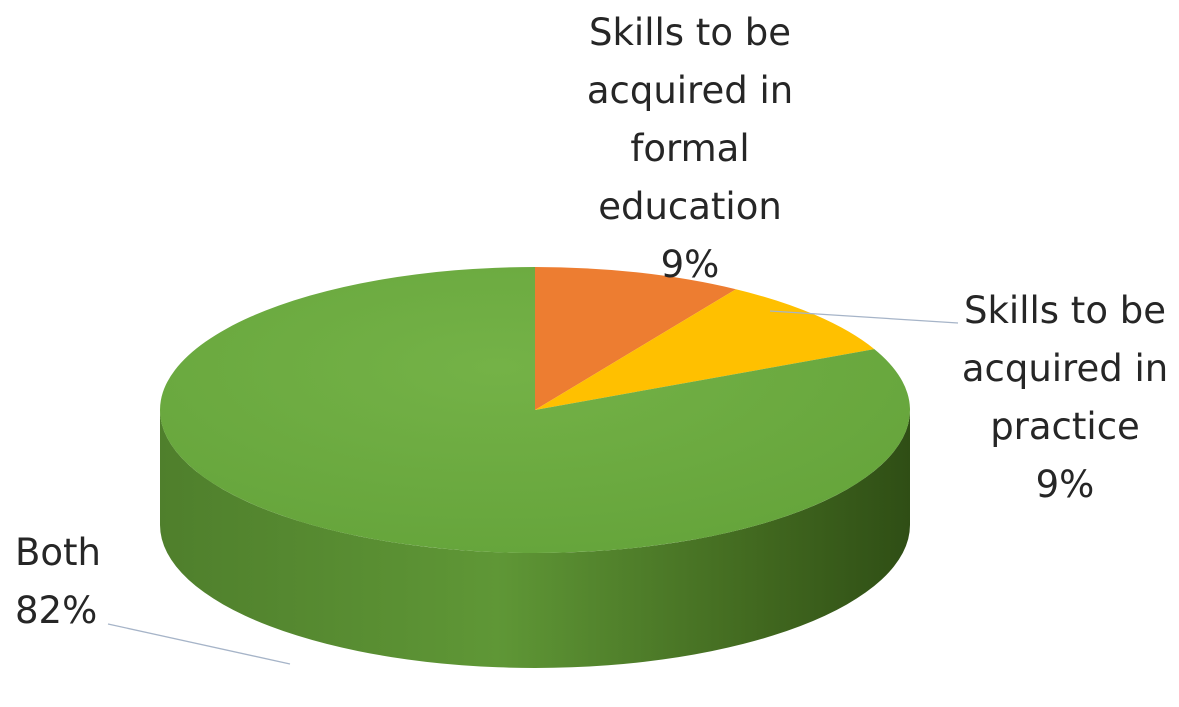 The width and height of the screenshot is (1179, 707). I want to click on data-label-1: Skills to be acquired in formal education 9%, so click(690, 148).